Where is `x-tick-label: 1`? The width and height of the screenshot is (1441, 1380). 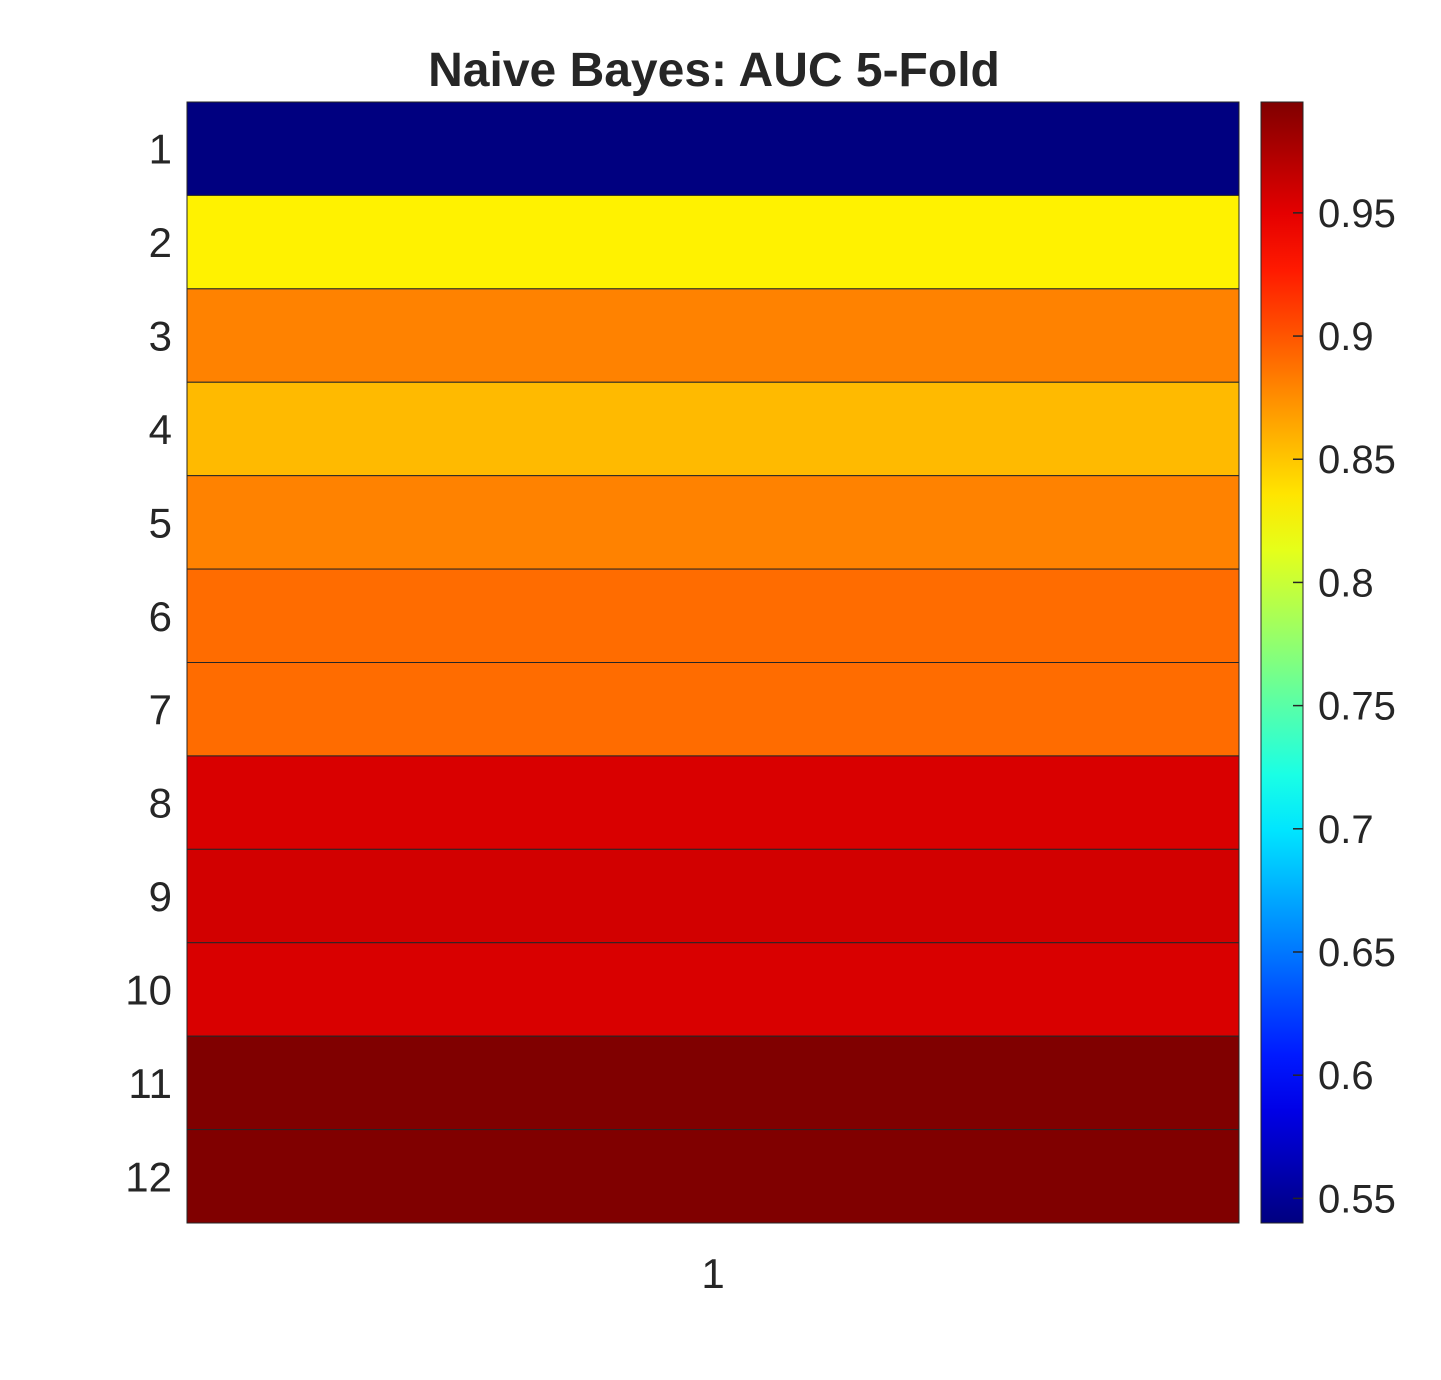
x-tick-label: 1 is located at coordinates (712, 1273).